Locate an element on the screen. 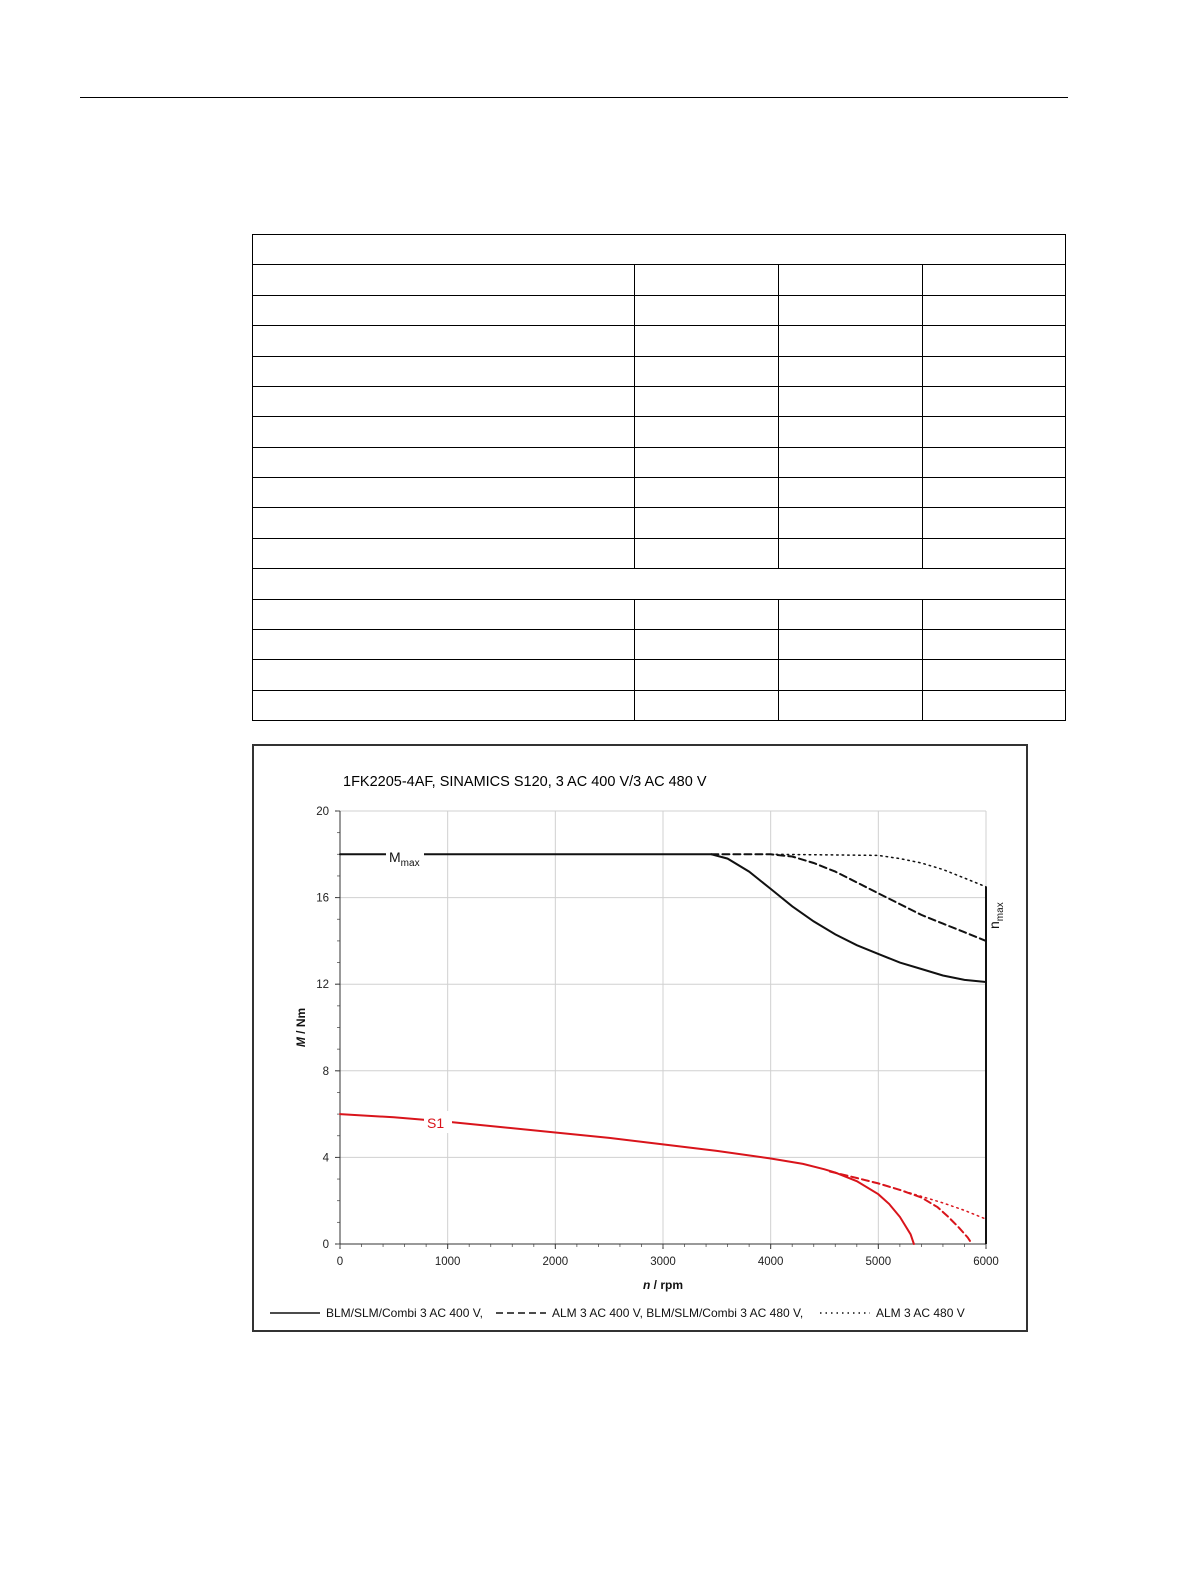 This screenshot has width=1191, height=1587. mmax-label-bg is located at coordinates (405, 856).